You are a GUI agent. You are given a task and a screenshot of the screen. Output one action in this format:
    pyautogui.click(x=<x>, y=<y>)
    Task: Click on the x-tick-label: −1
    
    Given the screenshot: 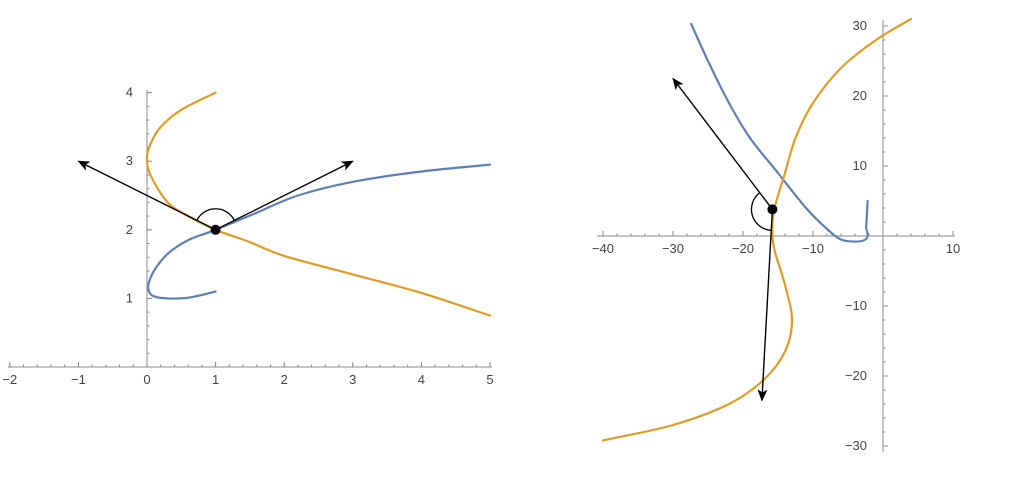 What is the action you would take?
    pyautogui.click(x=78, y=379)
    